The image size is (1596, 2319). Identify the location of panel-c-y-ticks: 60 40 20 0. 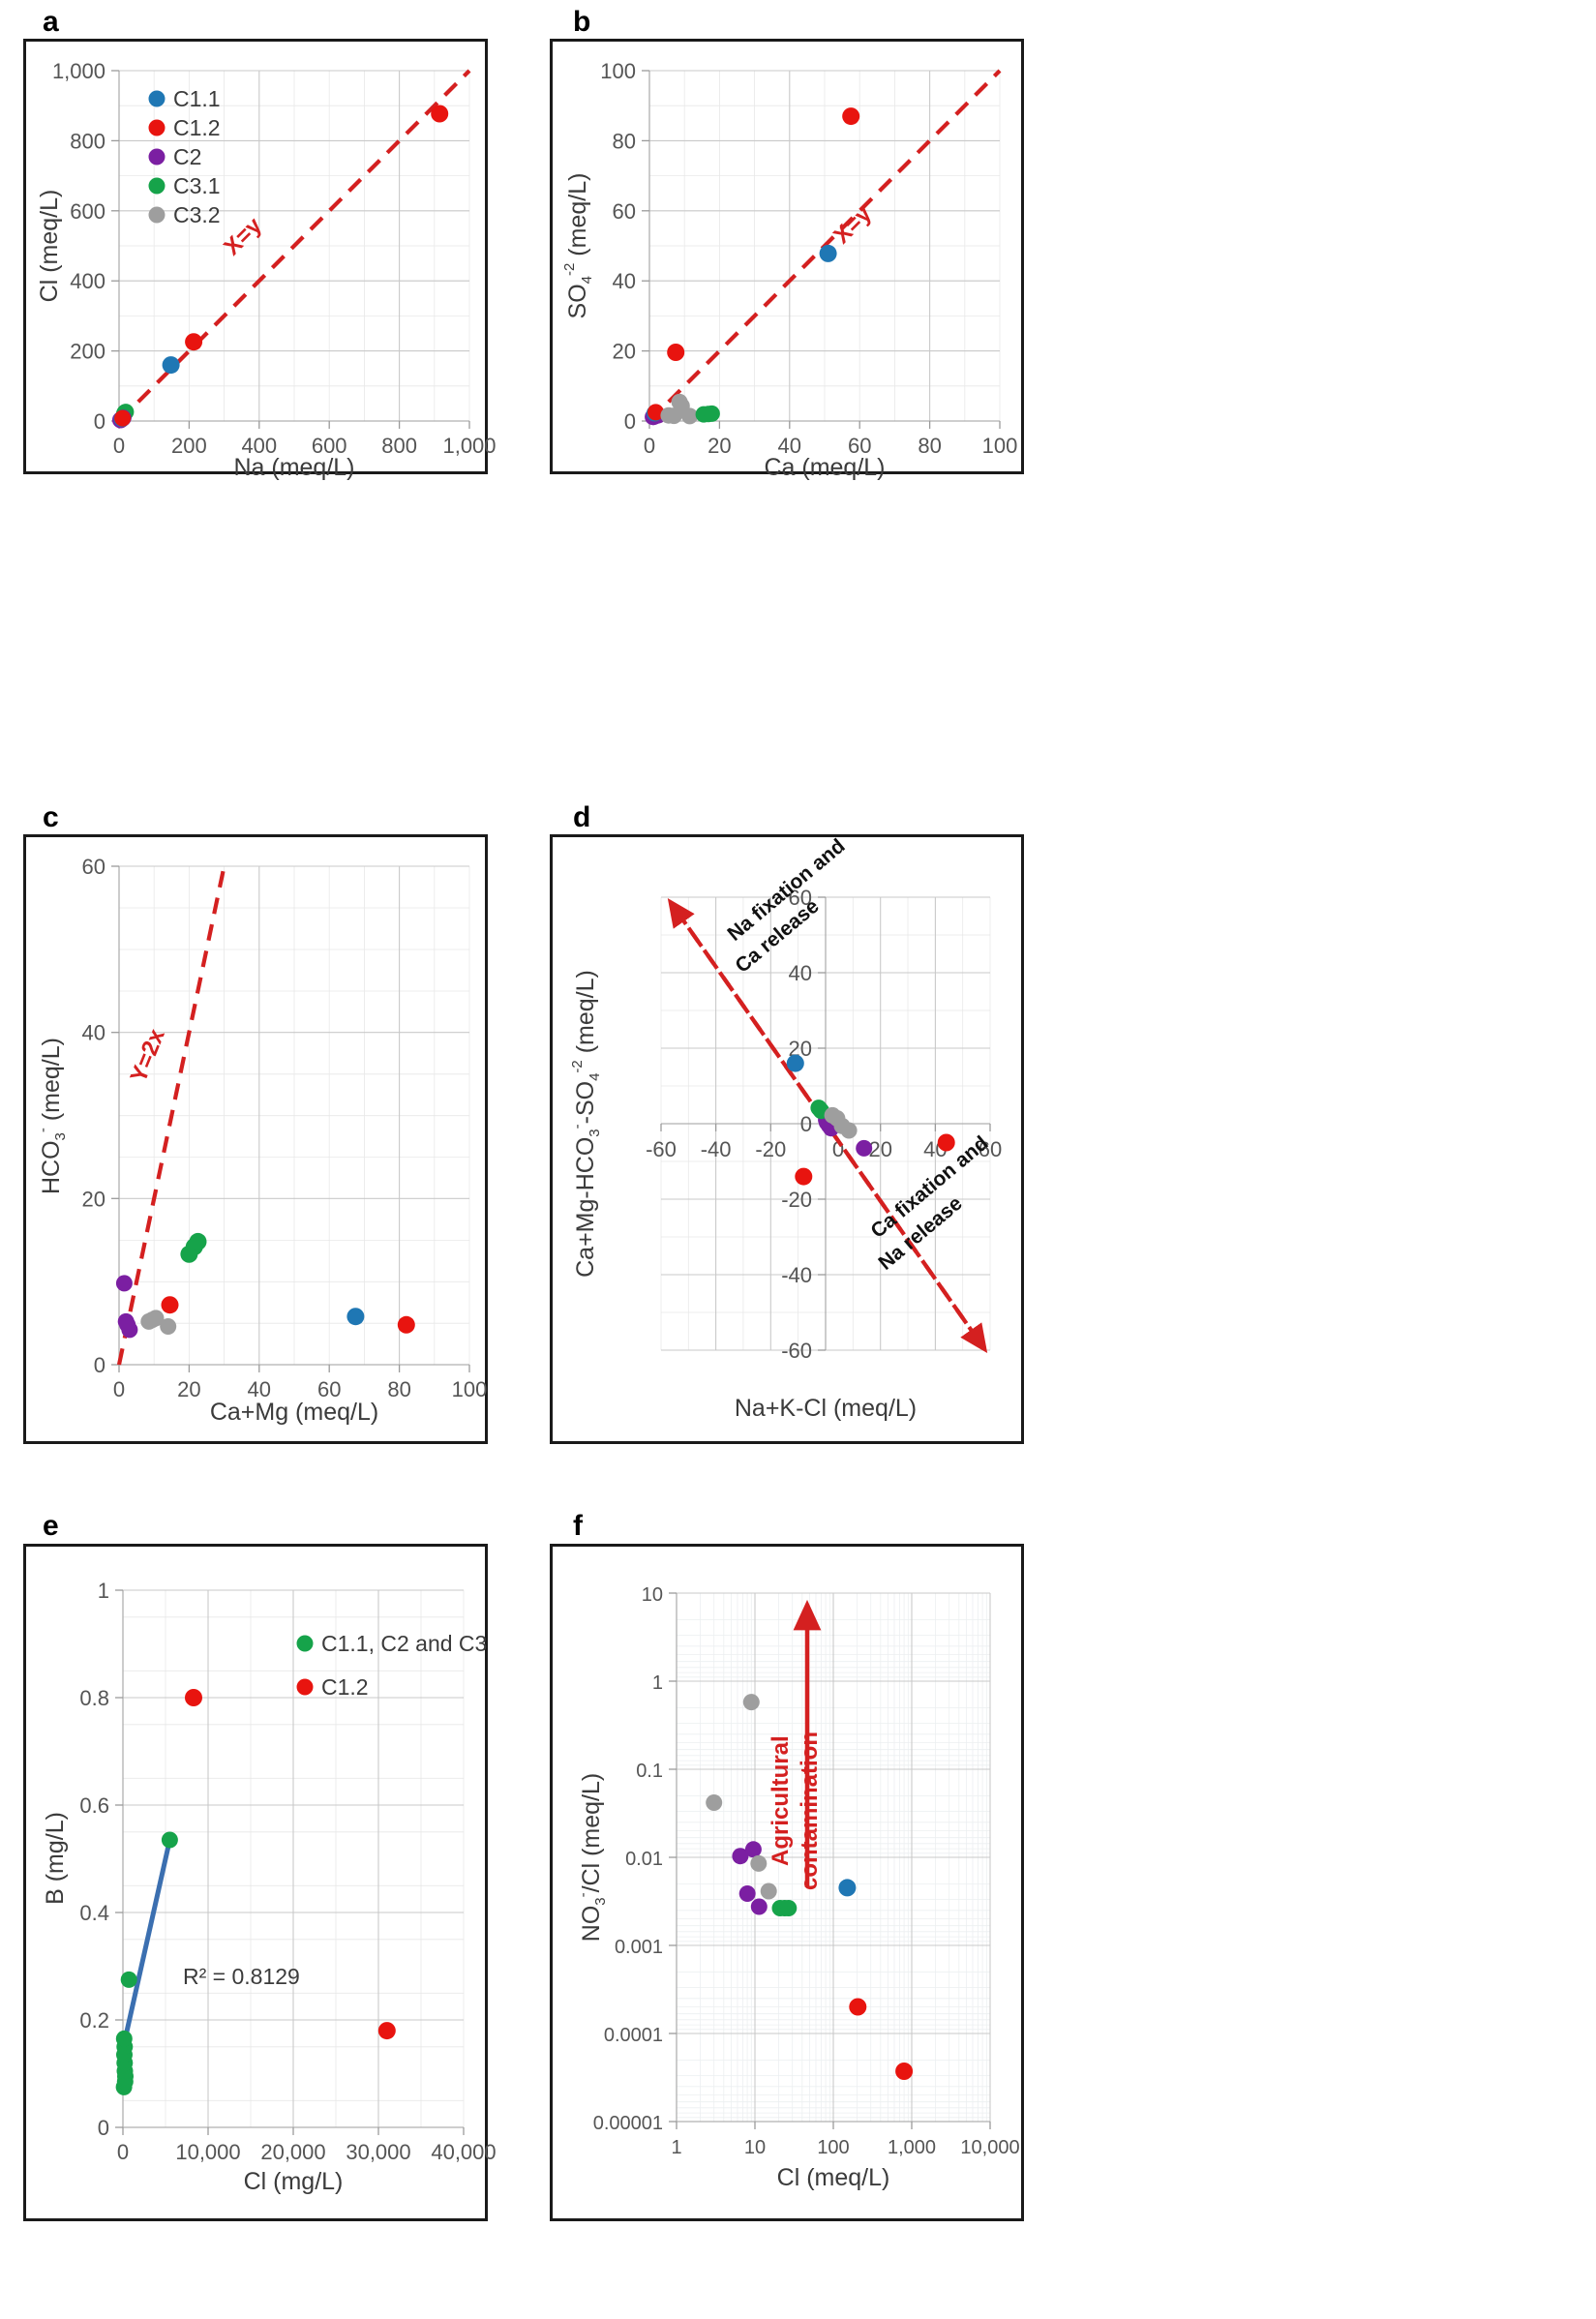
(100, 1116).